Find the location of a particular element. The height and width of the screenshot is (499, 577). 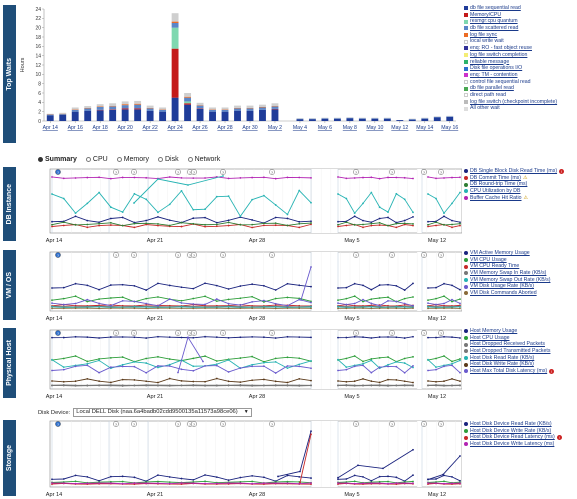

x-tick-label: May 8 is located at coordinates (350, 128).